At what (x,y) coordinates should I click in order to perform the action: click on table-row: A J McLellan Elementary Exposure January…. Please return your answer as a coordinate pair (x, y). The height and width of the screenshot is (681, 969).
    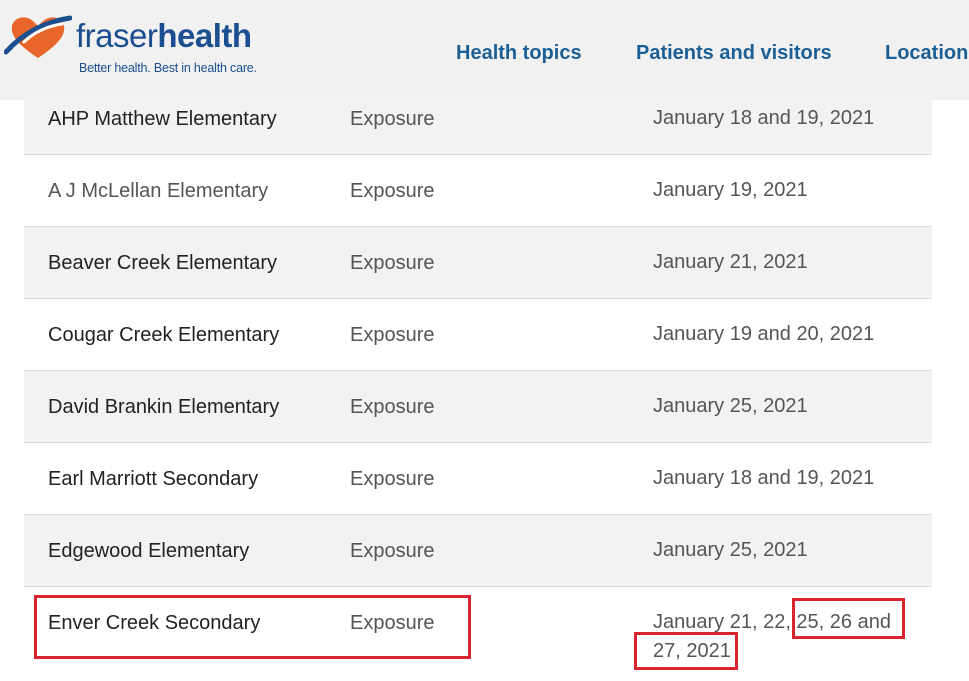
    Looking at the image, I should click on (478, 191).